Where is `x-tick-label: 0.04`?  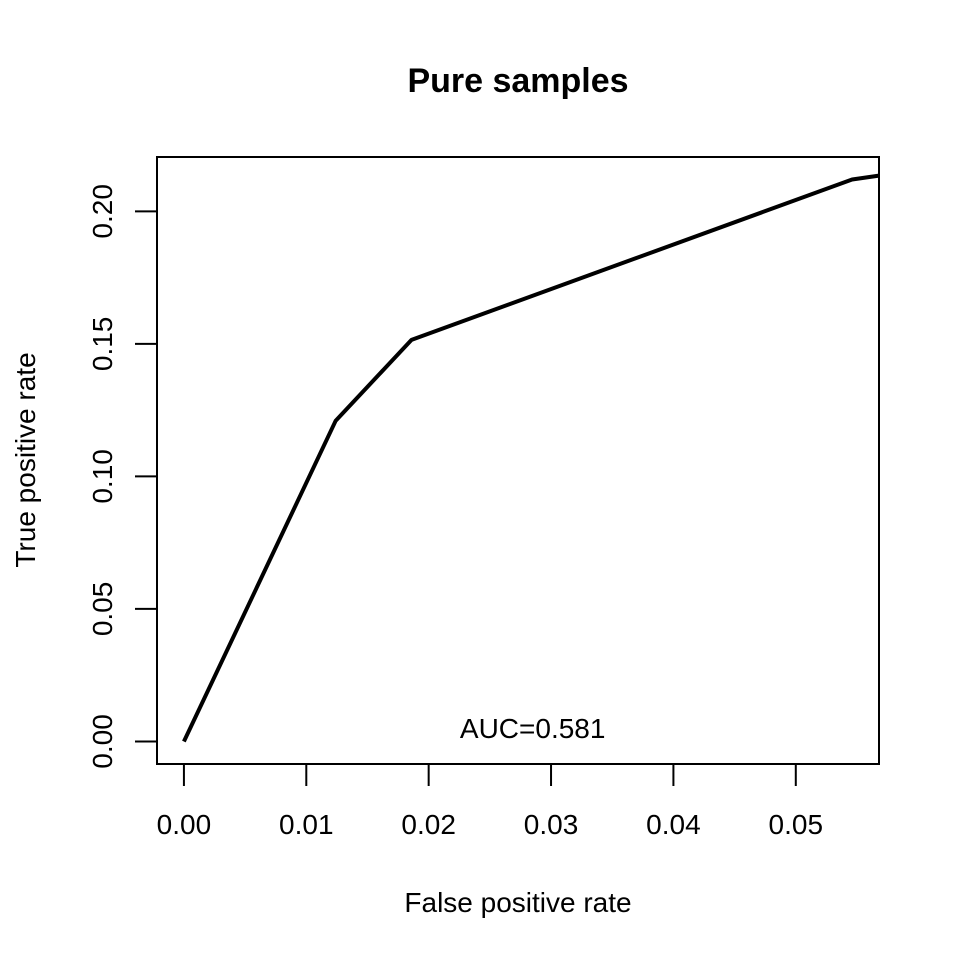
x-tick-label: 0.04 is located at coordinates (673, 824).